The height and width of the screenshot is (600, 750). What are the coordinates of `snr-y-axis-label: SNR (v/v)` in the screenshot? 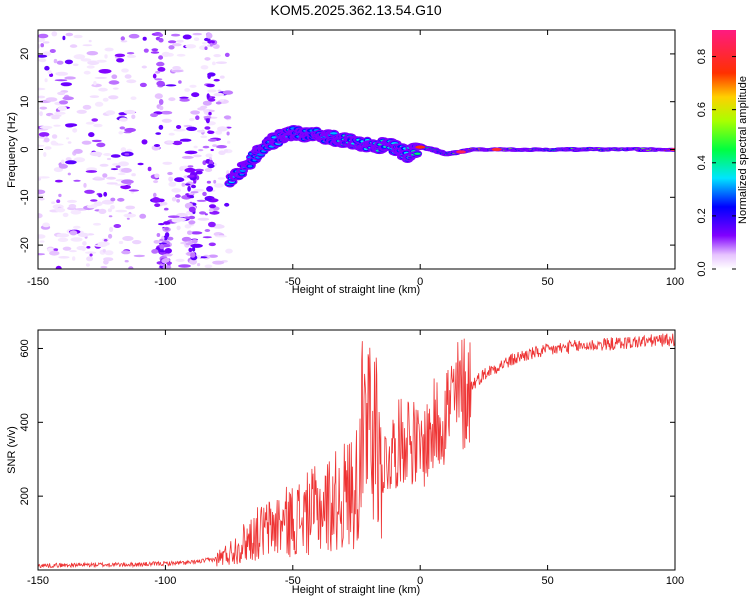 It's located at (12, 450).